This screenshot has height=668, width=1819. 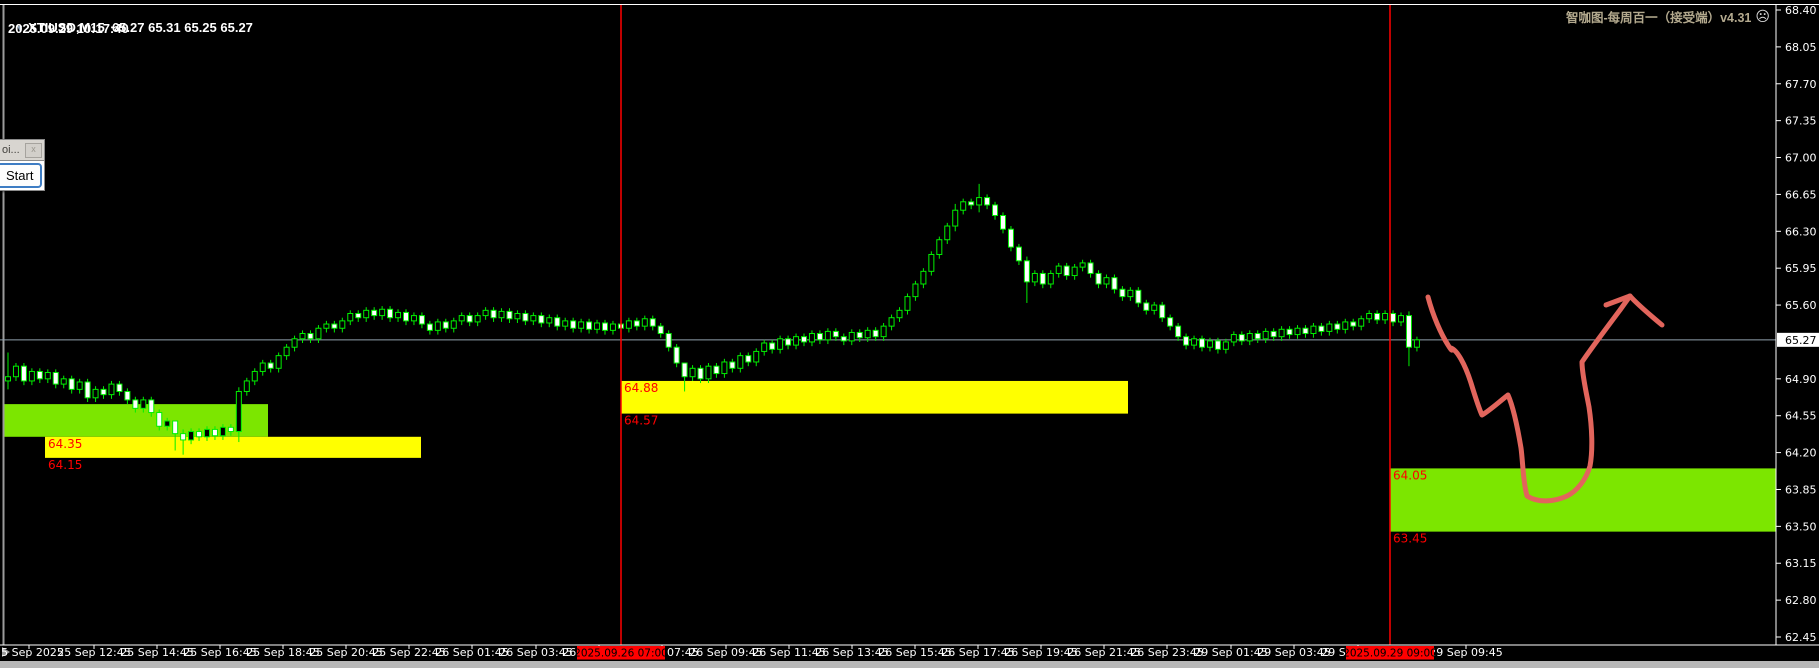 I want to click on price-axis-label: 64.20, so click(x=1801, y=453).